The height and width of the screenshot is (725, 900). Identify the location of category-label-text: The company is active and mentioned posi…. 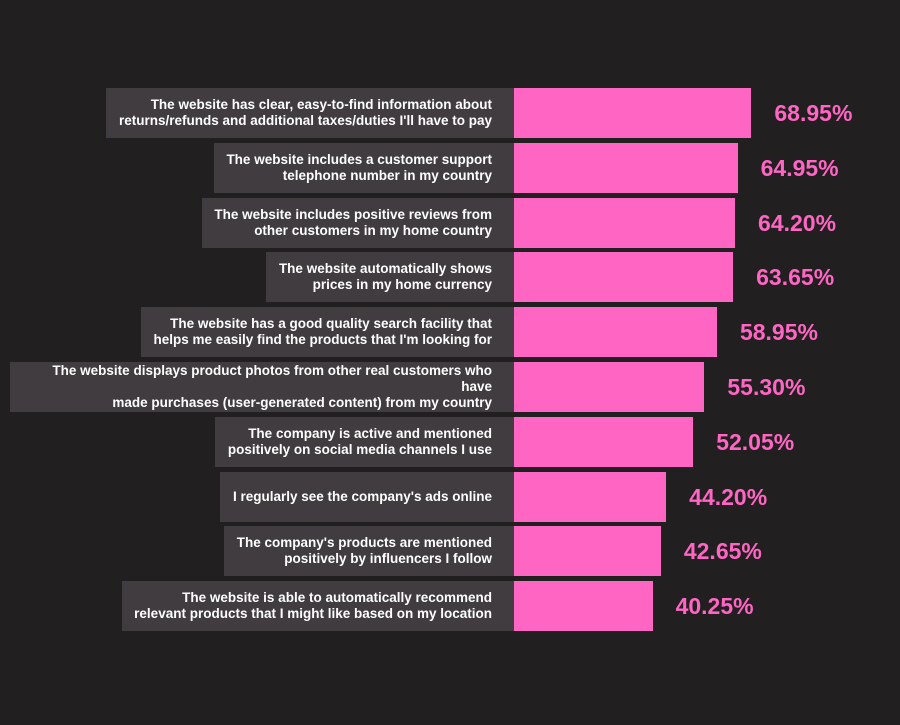
(359, 441).